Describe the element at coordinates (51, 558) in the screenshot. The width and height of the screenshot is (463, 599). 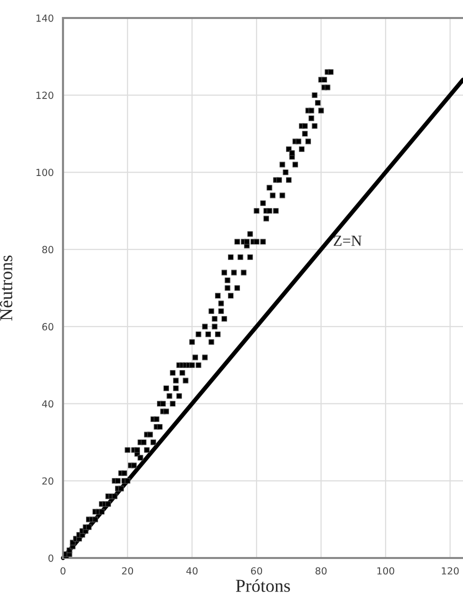
I see `y-tick-label: 0` at that location.